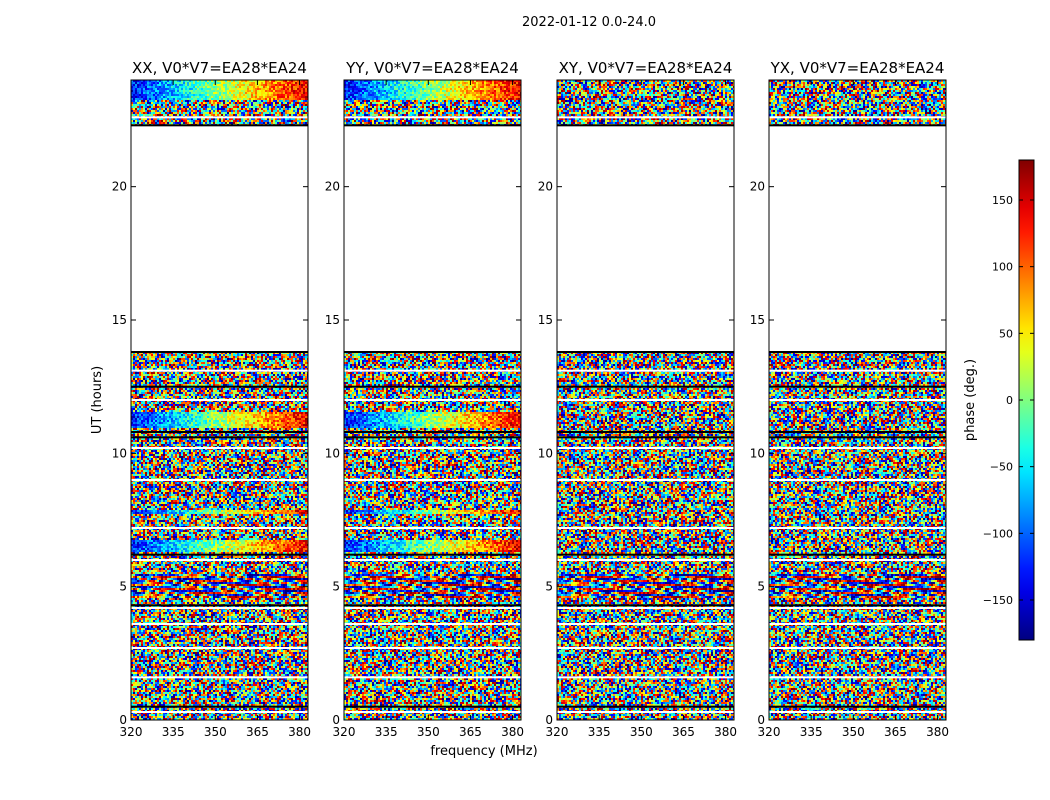 The height and width of the screenshot is (800, 1050). Describe the element at coordinates (998, 533) in the screenshot. I see `colorbar-tick-label: −100` at that location.